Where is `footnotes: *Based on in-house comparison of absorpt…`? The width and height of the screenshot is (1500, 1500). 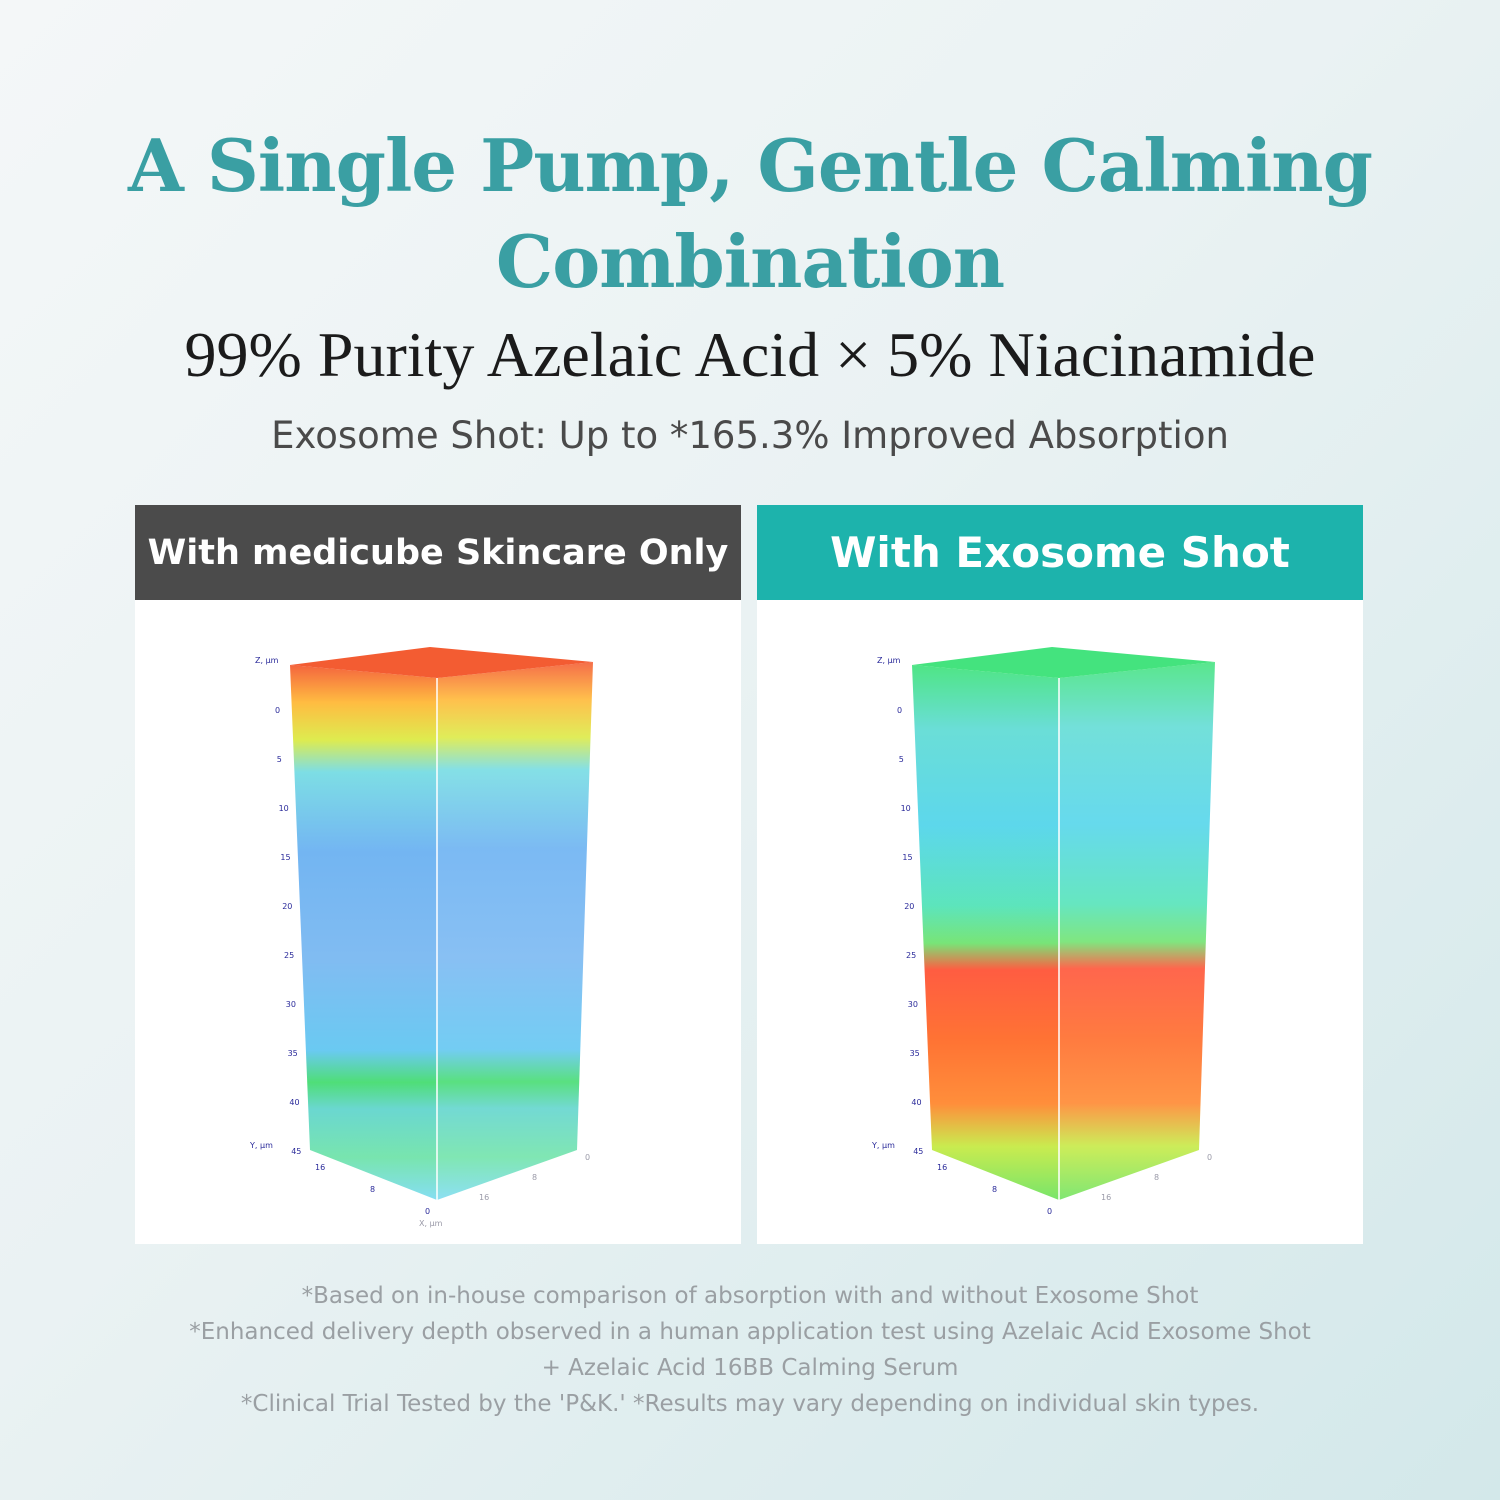 footnotes: *Based on in-house comparison of absorpt… is located at coordinates (750, 1350).